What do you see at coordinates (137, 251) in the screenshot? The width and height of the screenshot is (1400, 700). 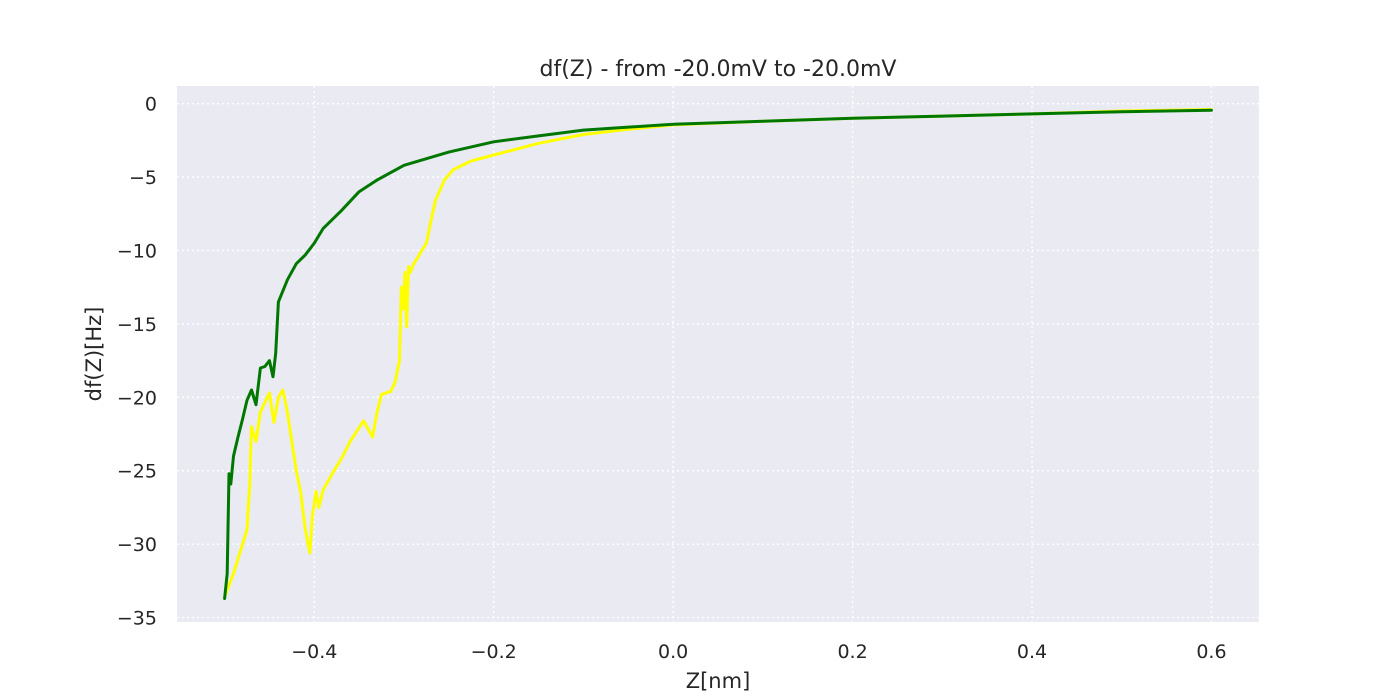 I see `y-tick-label: −10` at bounding box center [137, 251].